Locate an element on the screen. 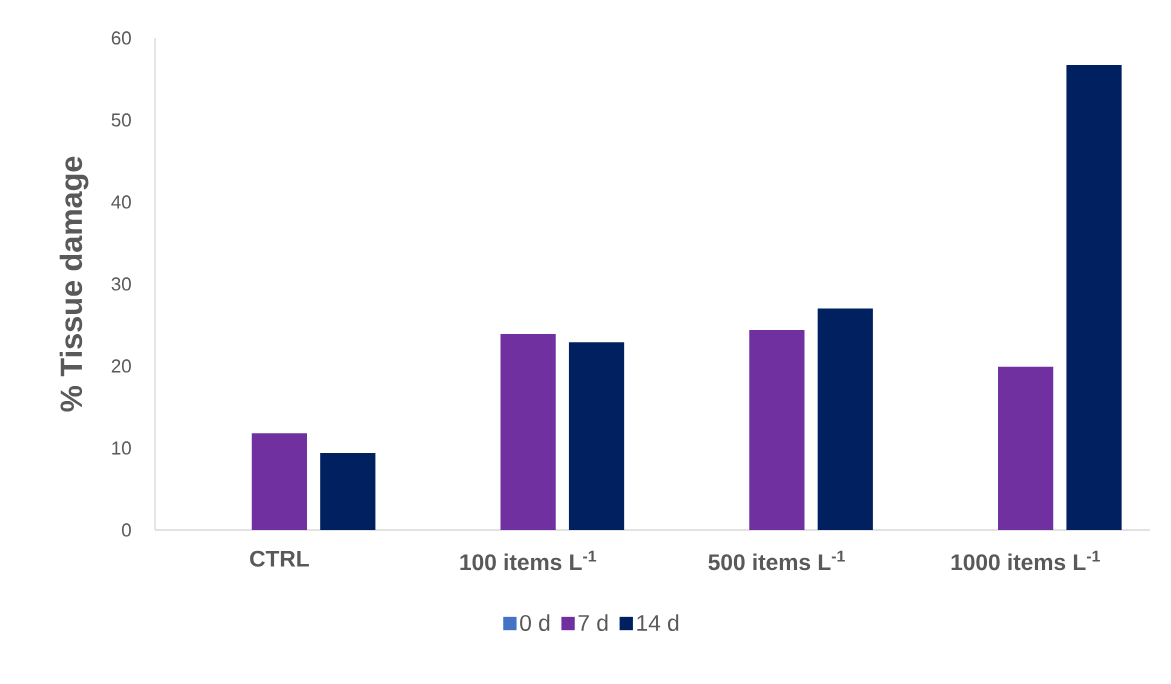 The height and width of the screenshot is (684, 1171). x-tick-label: 100 items L$^{-1}$ is located at coordinates (528, 560).